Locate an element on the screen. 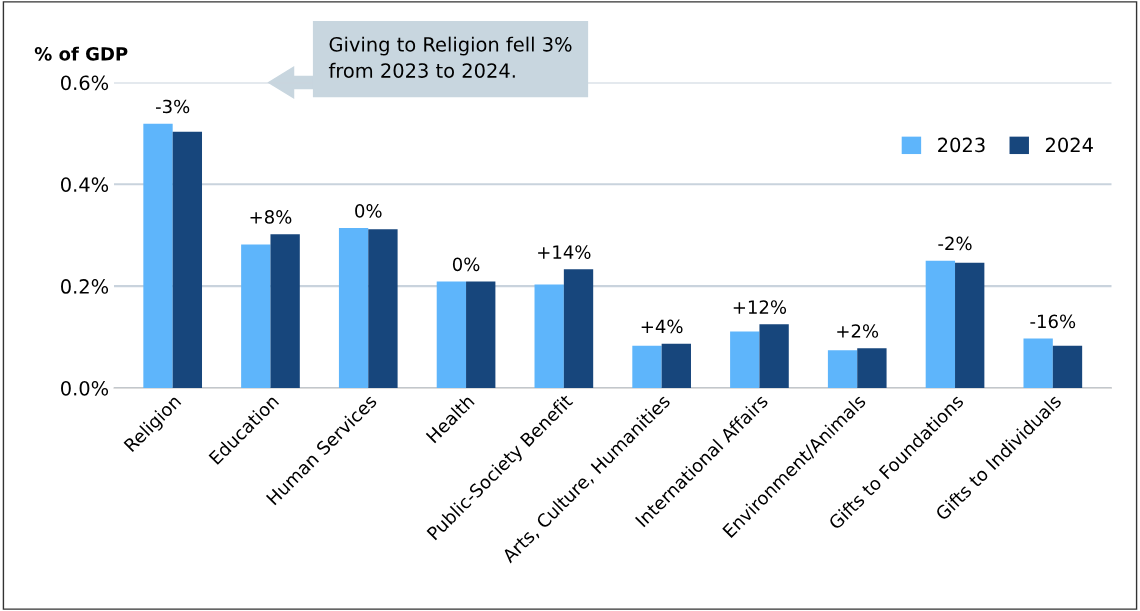  annotation: +8% is located at coordinates (271, 217).